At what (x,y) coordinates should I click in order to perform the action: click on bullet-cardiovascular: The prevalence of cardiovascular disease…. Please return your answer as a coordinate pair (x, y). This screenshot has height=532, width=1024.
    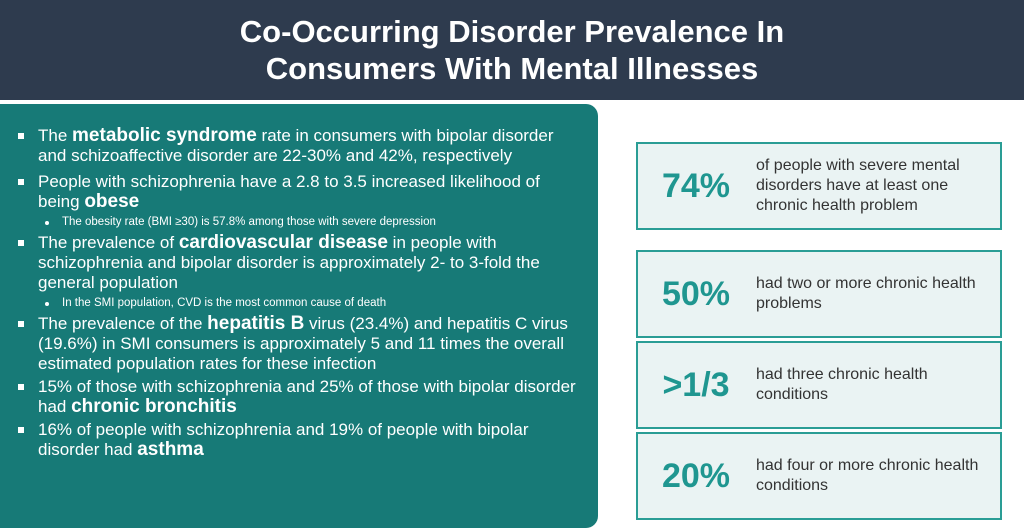
    Looking at the image, I should click on (298, 263).